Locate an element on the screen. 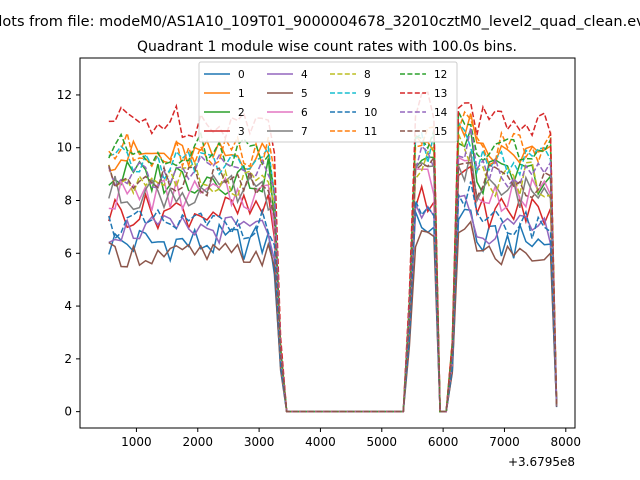 Image resolution: width=640 pixels, height=480 pixels. legend-label-10: 10 is located at coordinates (370, 113).